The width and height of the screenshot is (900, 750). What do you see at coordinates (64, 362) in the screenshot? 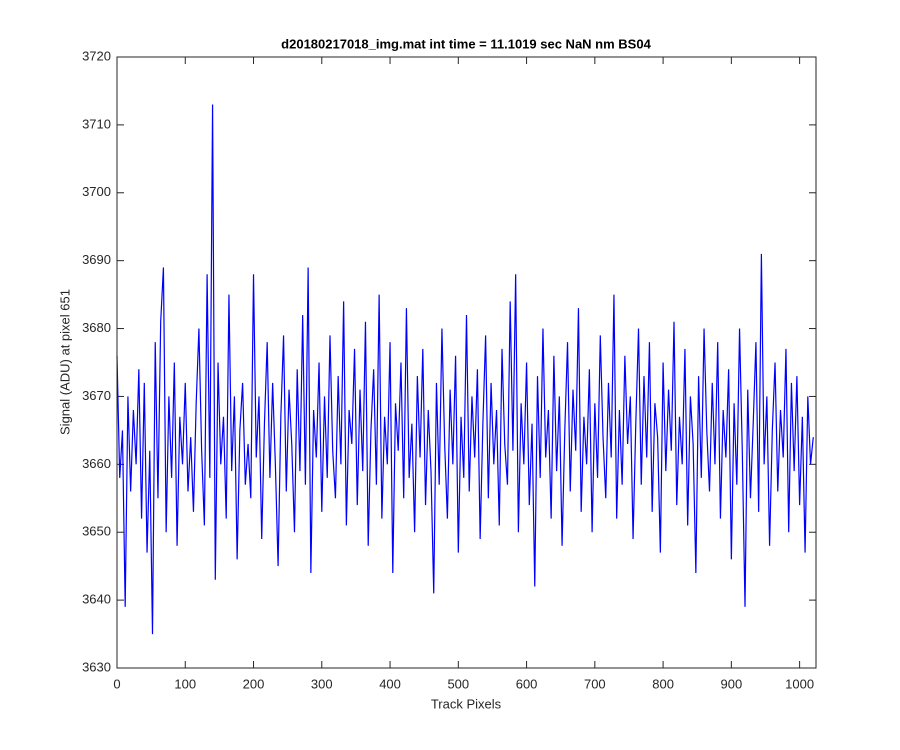
I see `y-axis-label: Signal (ADU) at pixel 651` at bounding box center [64, 362].